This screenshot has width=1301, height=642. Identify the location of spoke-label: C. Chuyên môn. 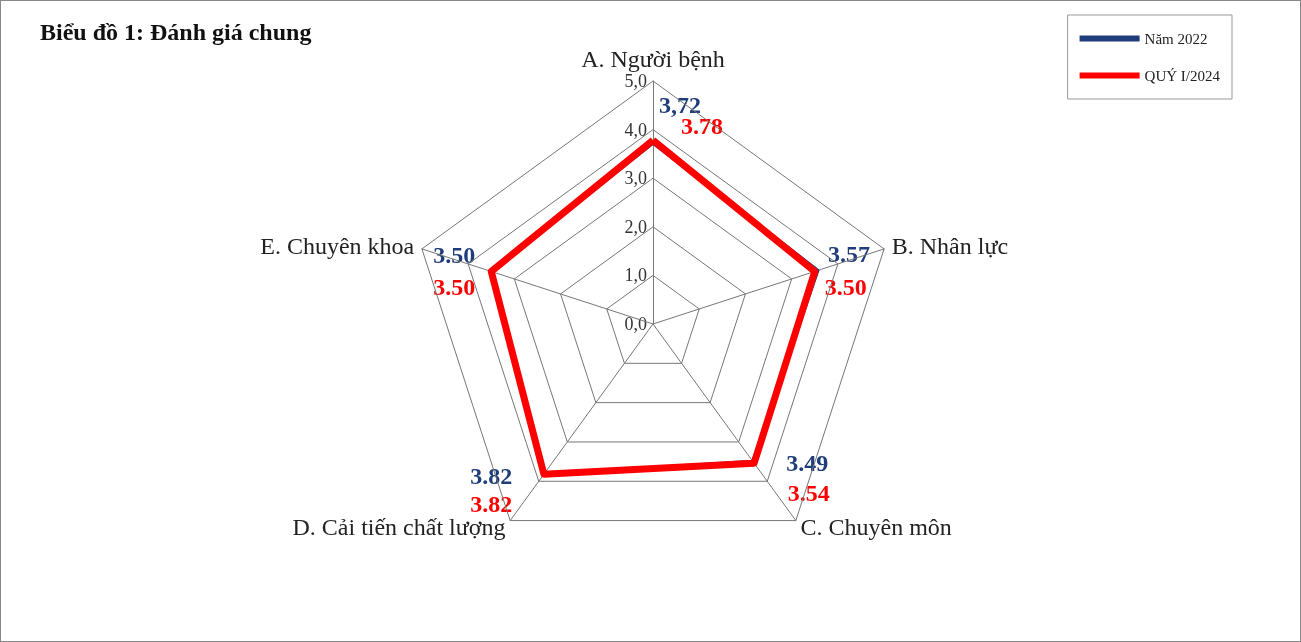
(876, 527).